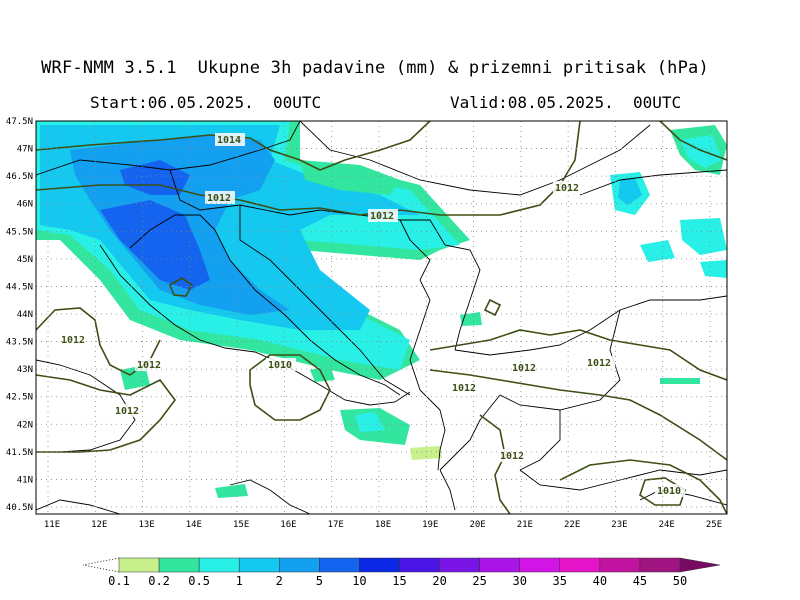  What do you see at coordinates (399, 581) in the screenshot?
I see `legend-tick-label: 15` at bounding box center [399, 581].